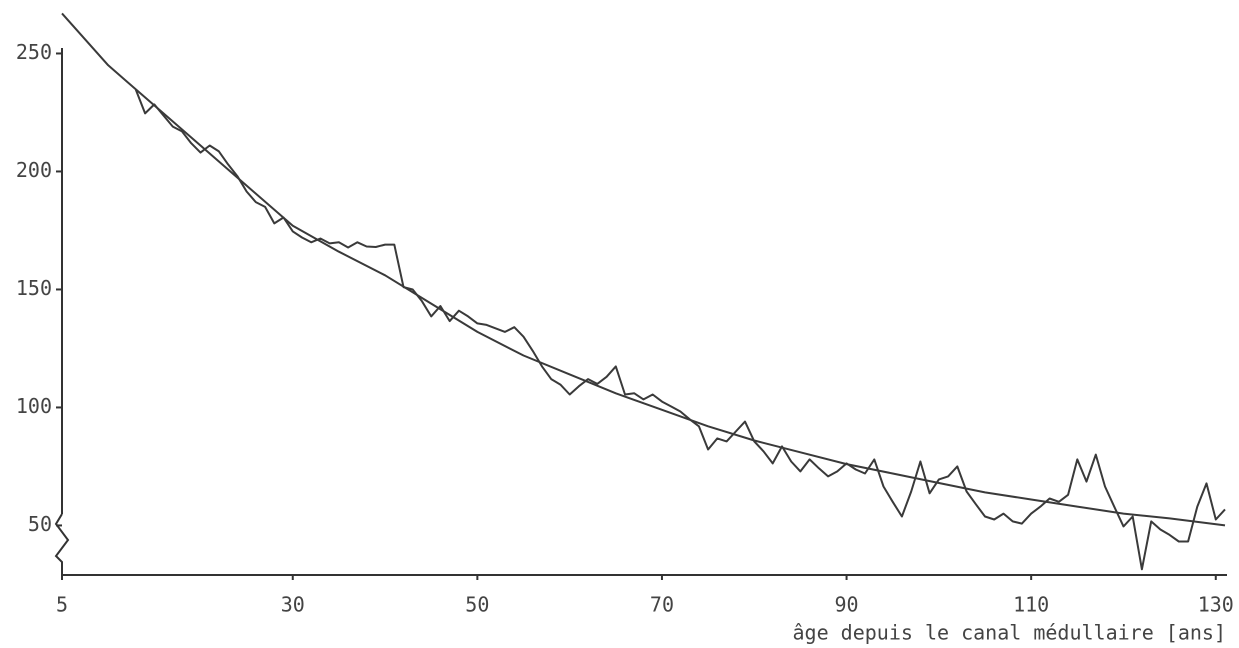 Image resolution: width=1239 pixels, height=648 pixels. I want to click on x-tick-label: 110, so click(1031, 605).